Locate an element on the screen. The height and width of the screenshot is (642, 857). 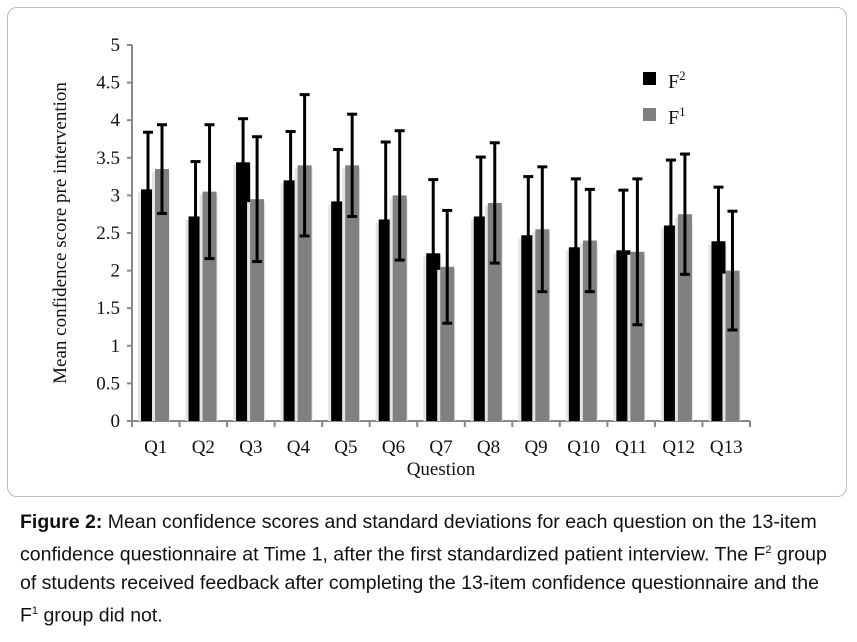
bar-F1-Q6 is located at coordinates (399, 308).